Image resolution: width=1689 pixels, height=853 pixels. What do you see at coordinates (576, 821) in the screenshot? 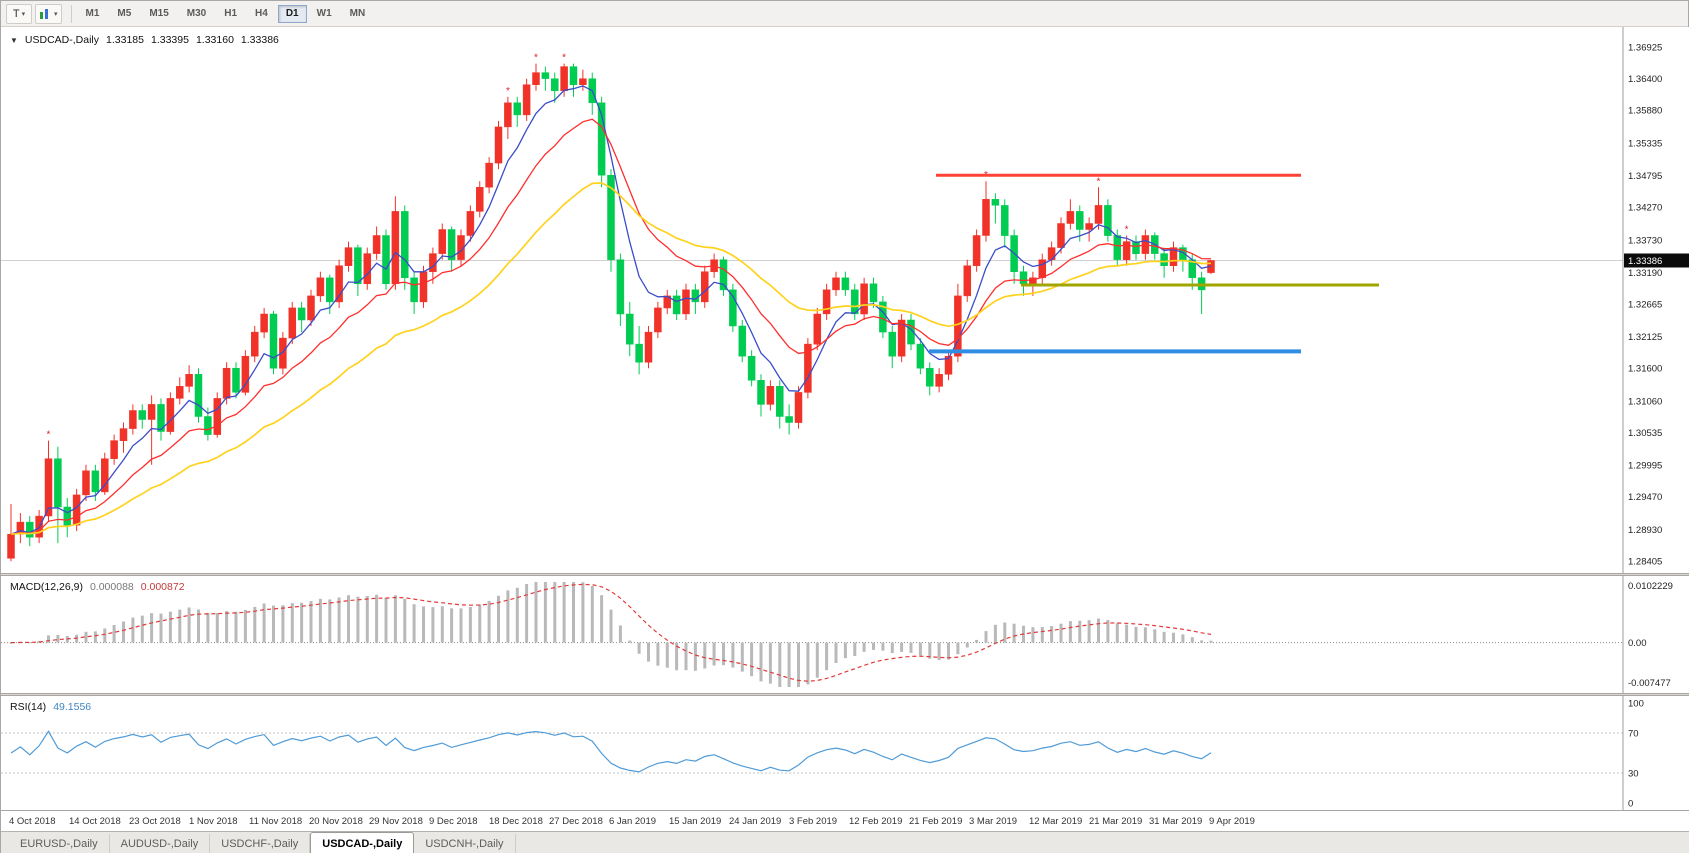
I see `date-axis-label: 27 Dec 2018` at bounding box center [576, 821].